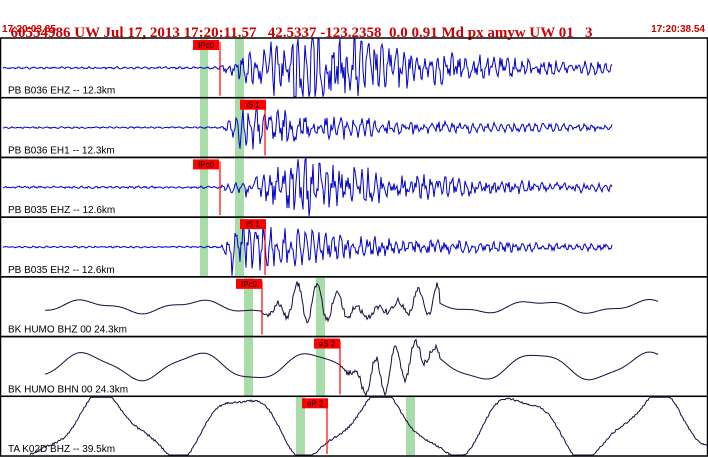 This screenshot has height=458, width=708. I want to click on channel-label: BK HUMO BHZ 00 24.3km, so click(67, 330).